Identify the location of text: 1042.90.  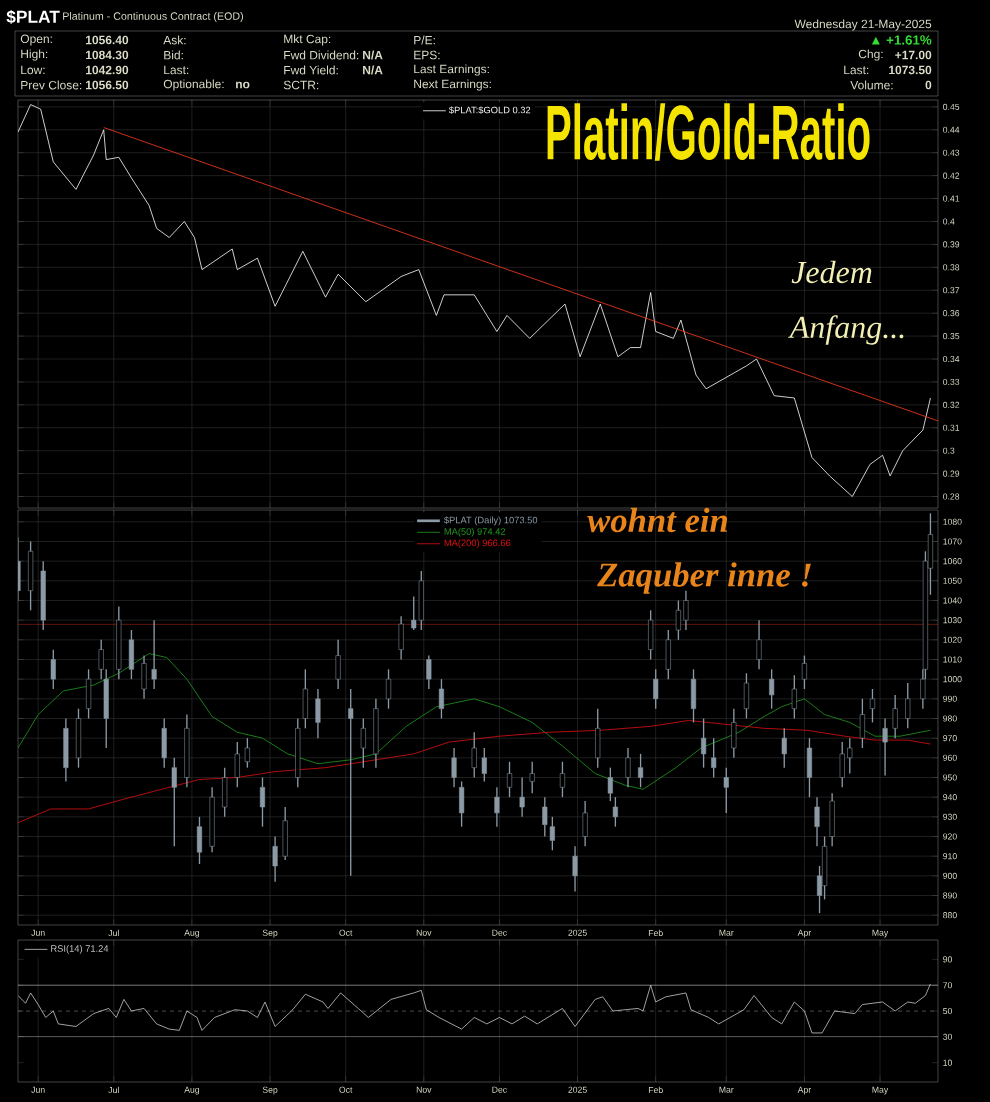
(107, 70).